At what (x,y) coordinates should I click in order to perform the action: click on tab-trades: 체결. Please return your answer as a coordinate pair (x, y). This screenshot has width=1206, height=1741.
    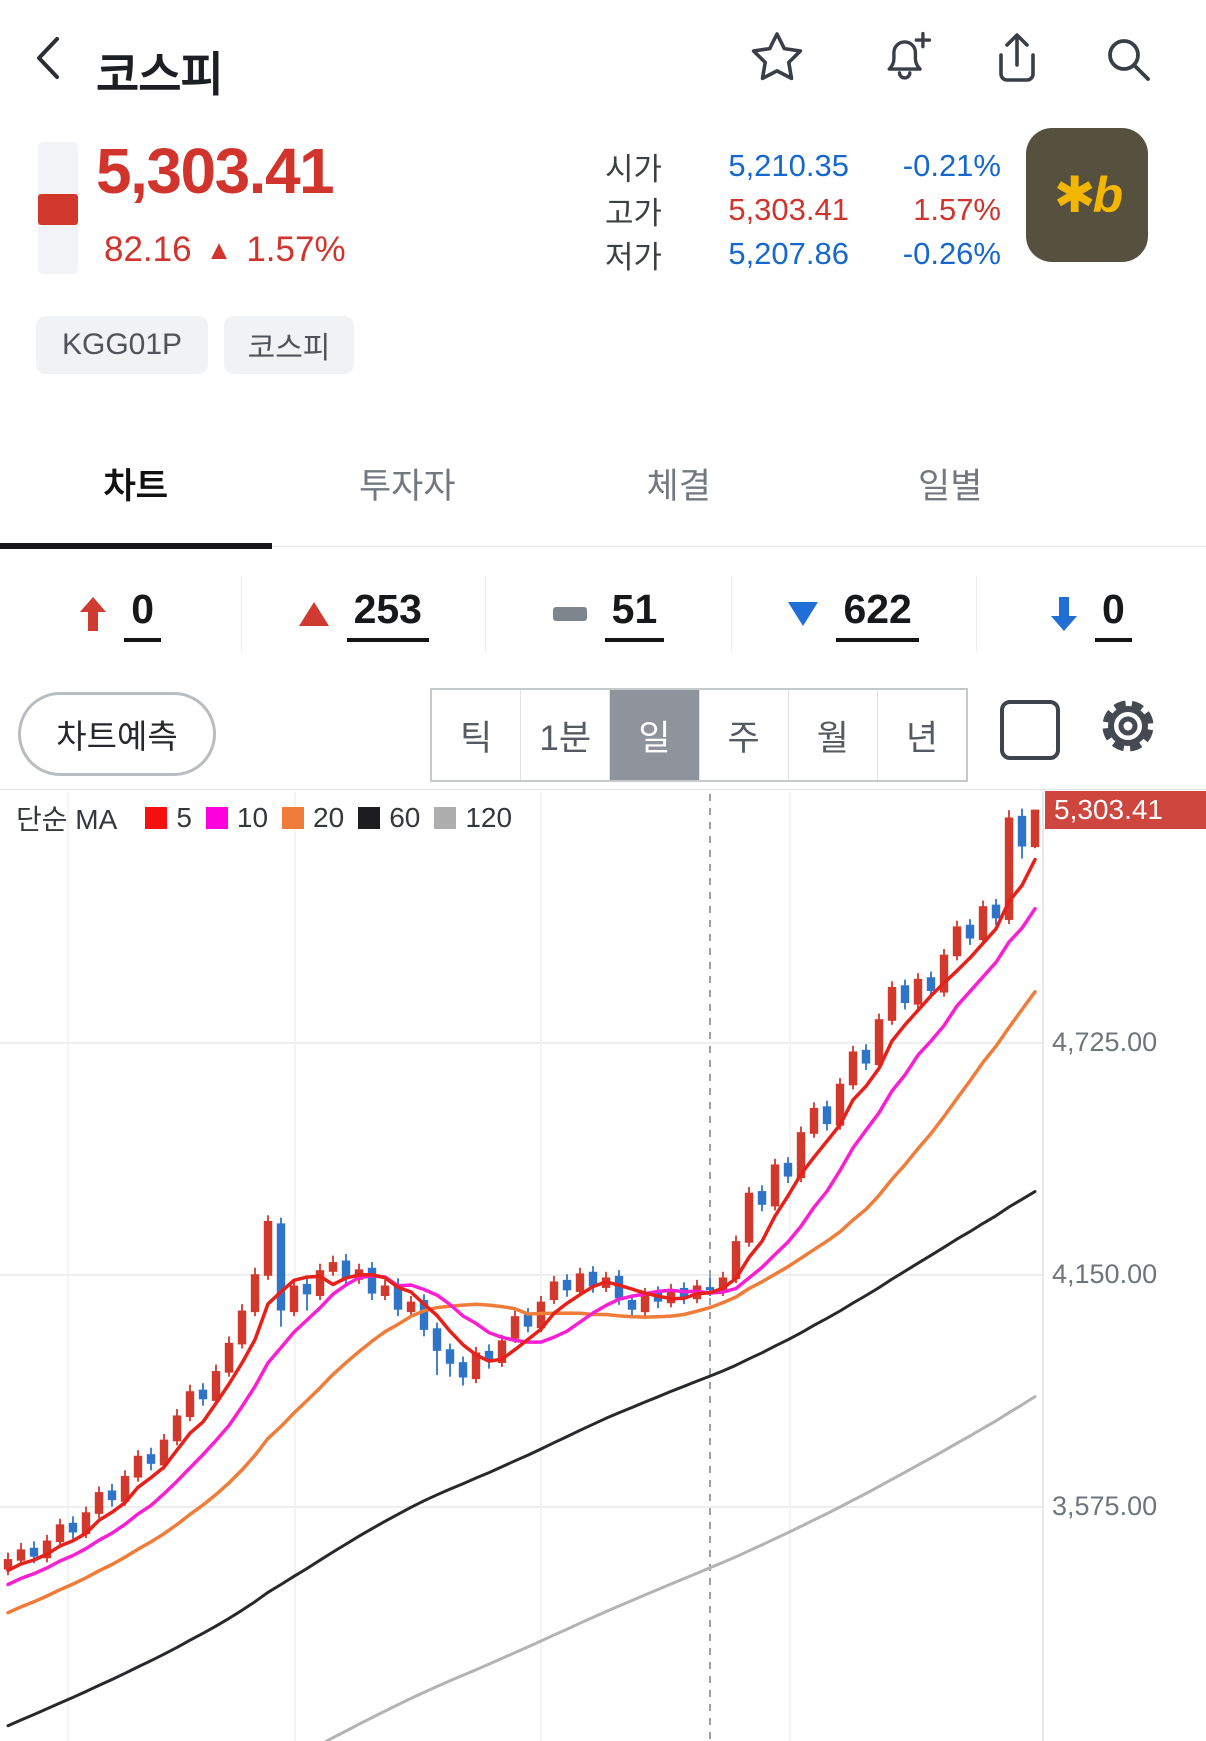
    Looking at the image, I should click on (678, 486).